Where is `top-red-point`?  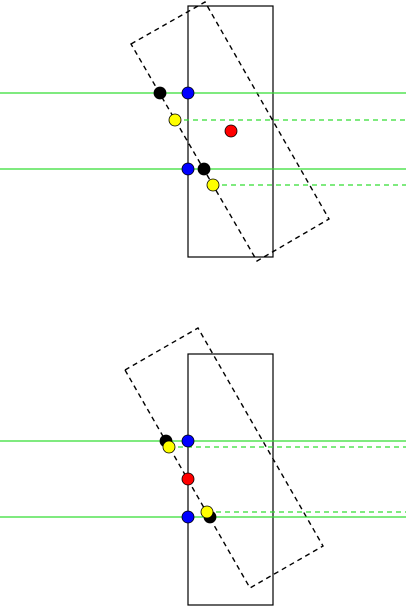 top-red-point is located at coordinates (231, 131).